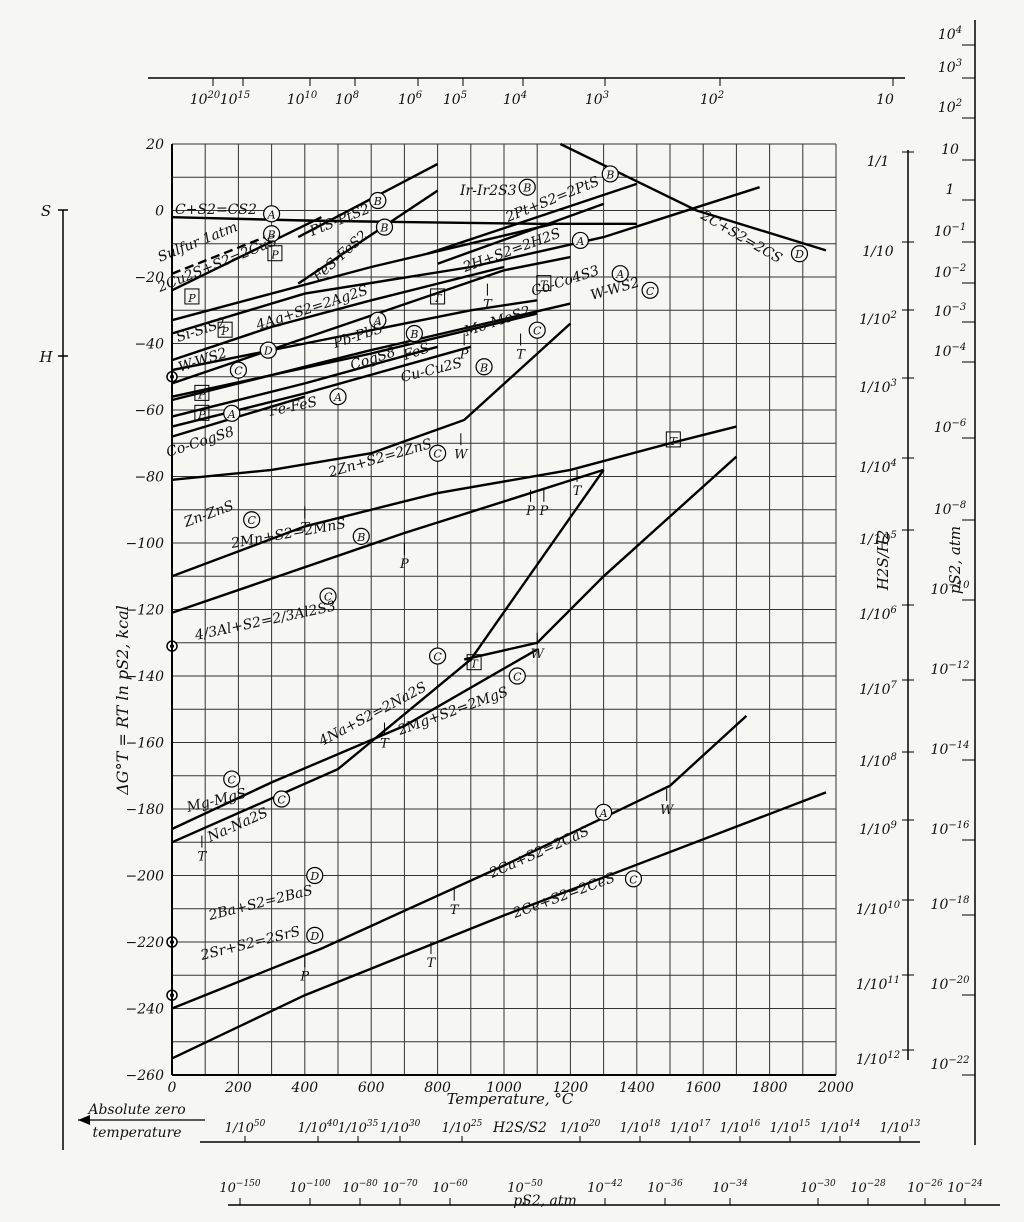 This screenshot has width=1024, height=1222. What do you see at coordinates (674, 441) in the screenshot?
I see `boxed-marker: T` at bounding box center [674, 441].